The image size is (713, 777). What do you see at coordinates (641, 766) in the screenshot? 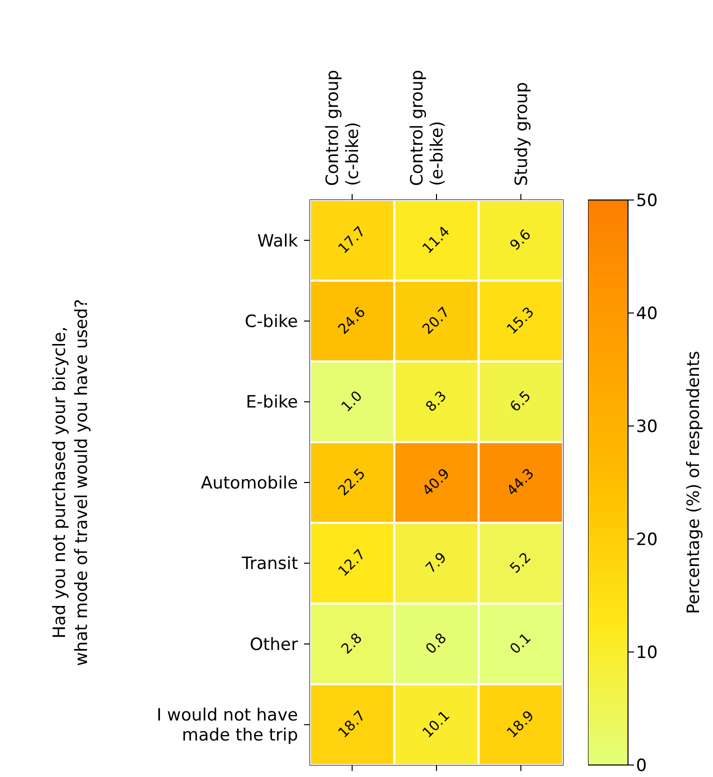
I see `color-bar-label: 0` at bounding box center [641, 766].